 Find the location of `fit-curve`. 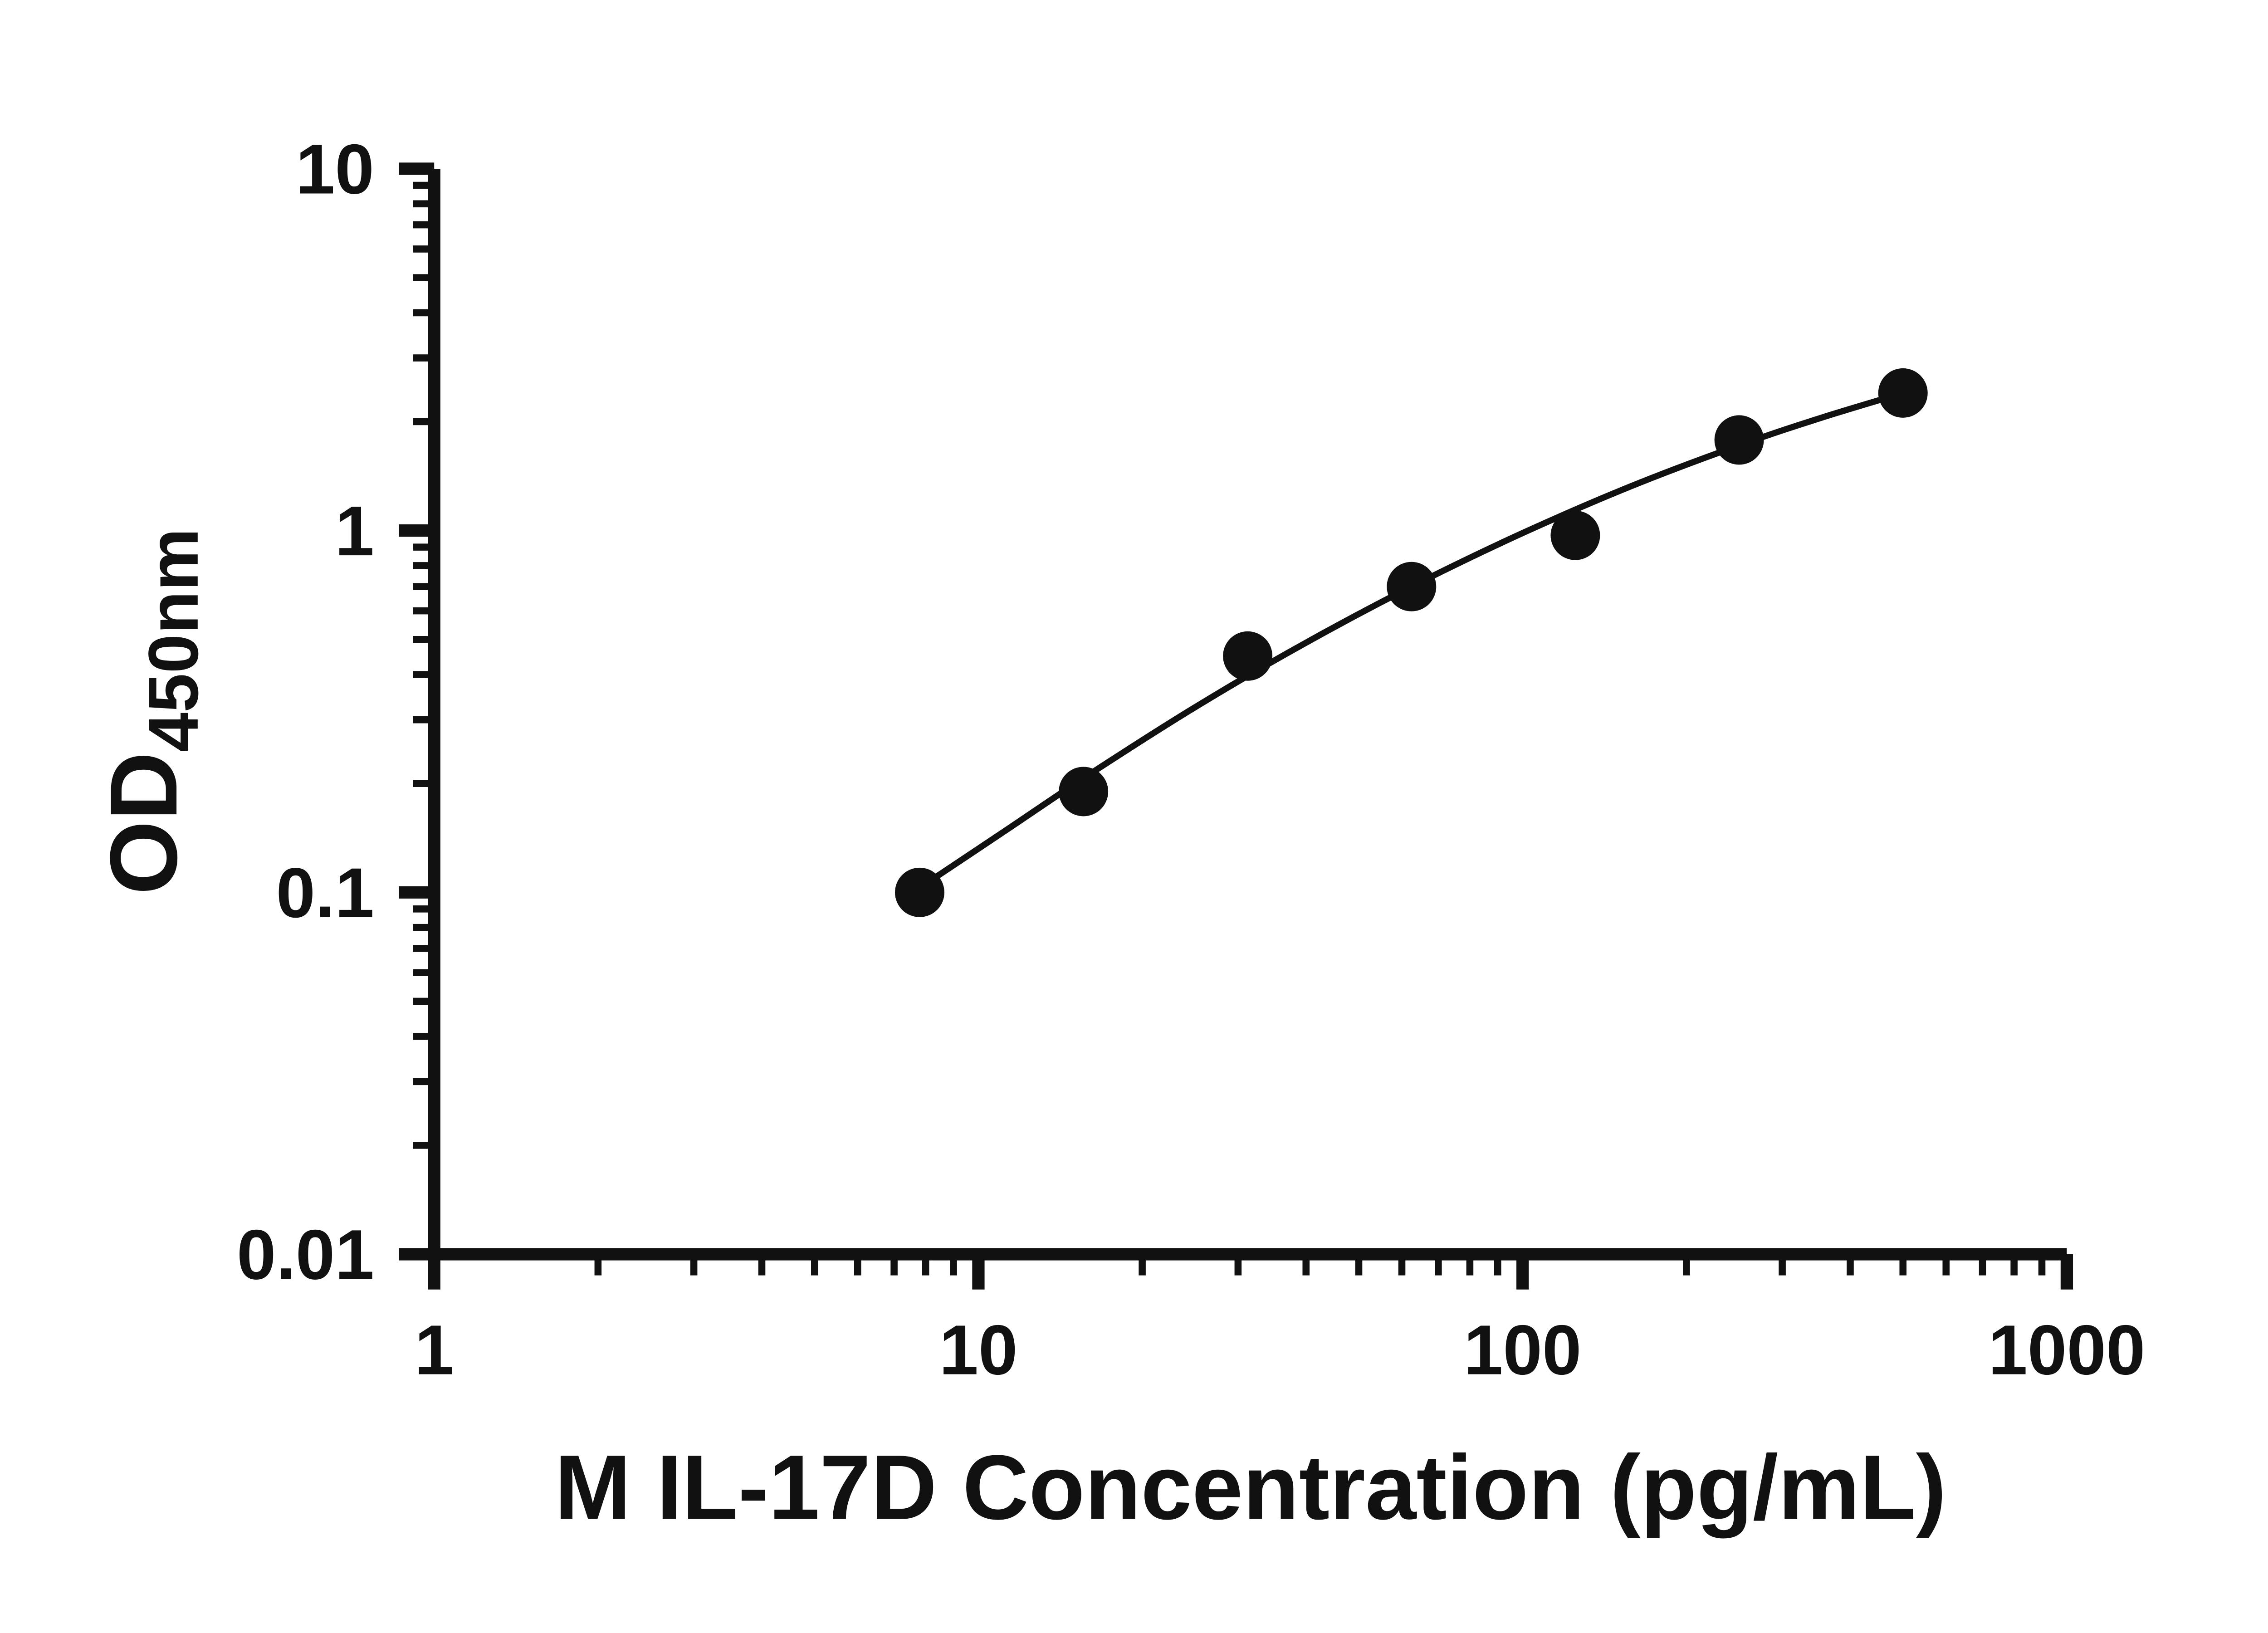

fit-curve is located at coordinates (1411, 640).